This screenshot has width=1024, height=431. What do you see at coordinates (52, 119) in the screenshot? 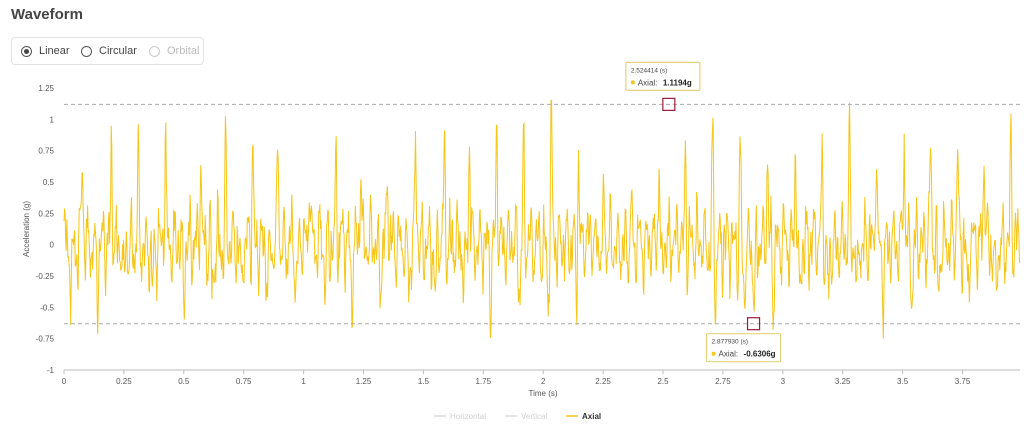
I see `y-tick-label: 1` at bounding box center [52, 119].